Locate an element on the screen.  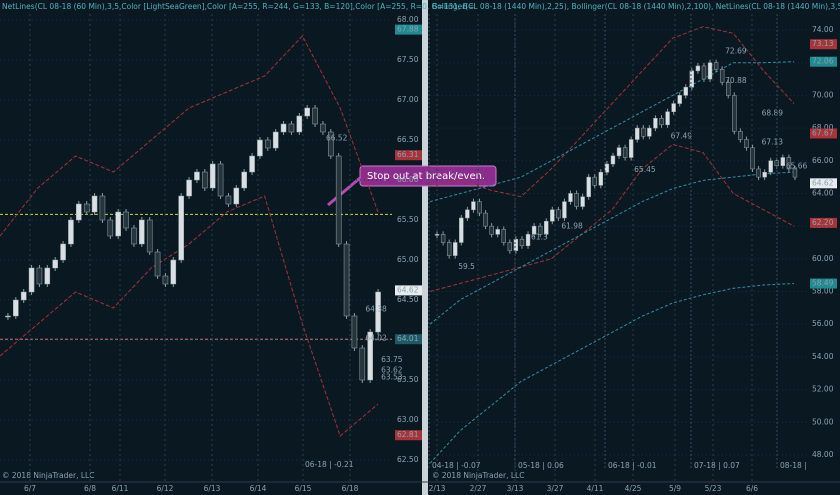
period-label: 06-18 | -0.01 is located at coordinates (632, 465).